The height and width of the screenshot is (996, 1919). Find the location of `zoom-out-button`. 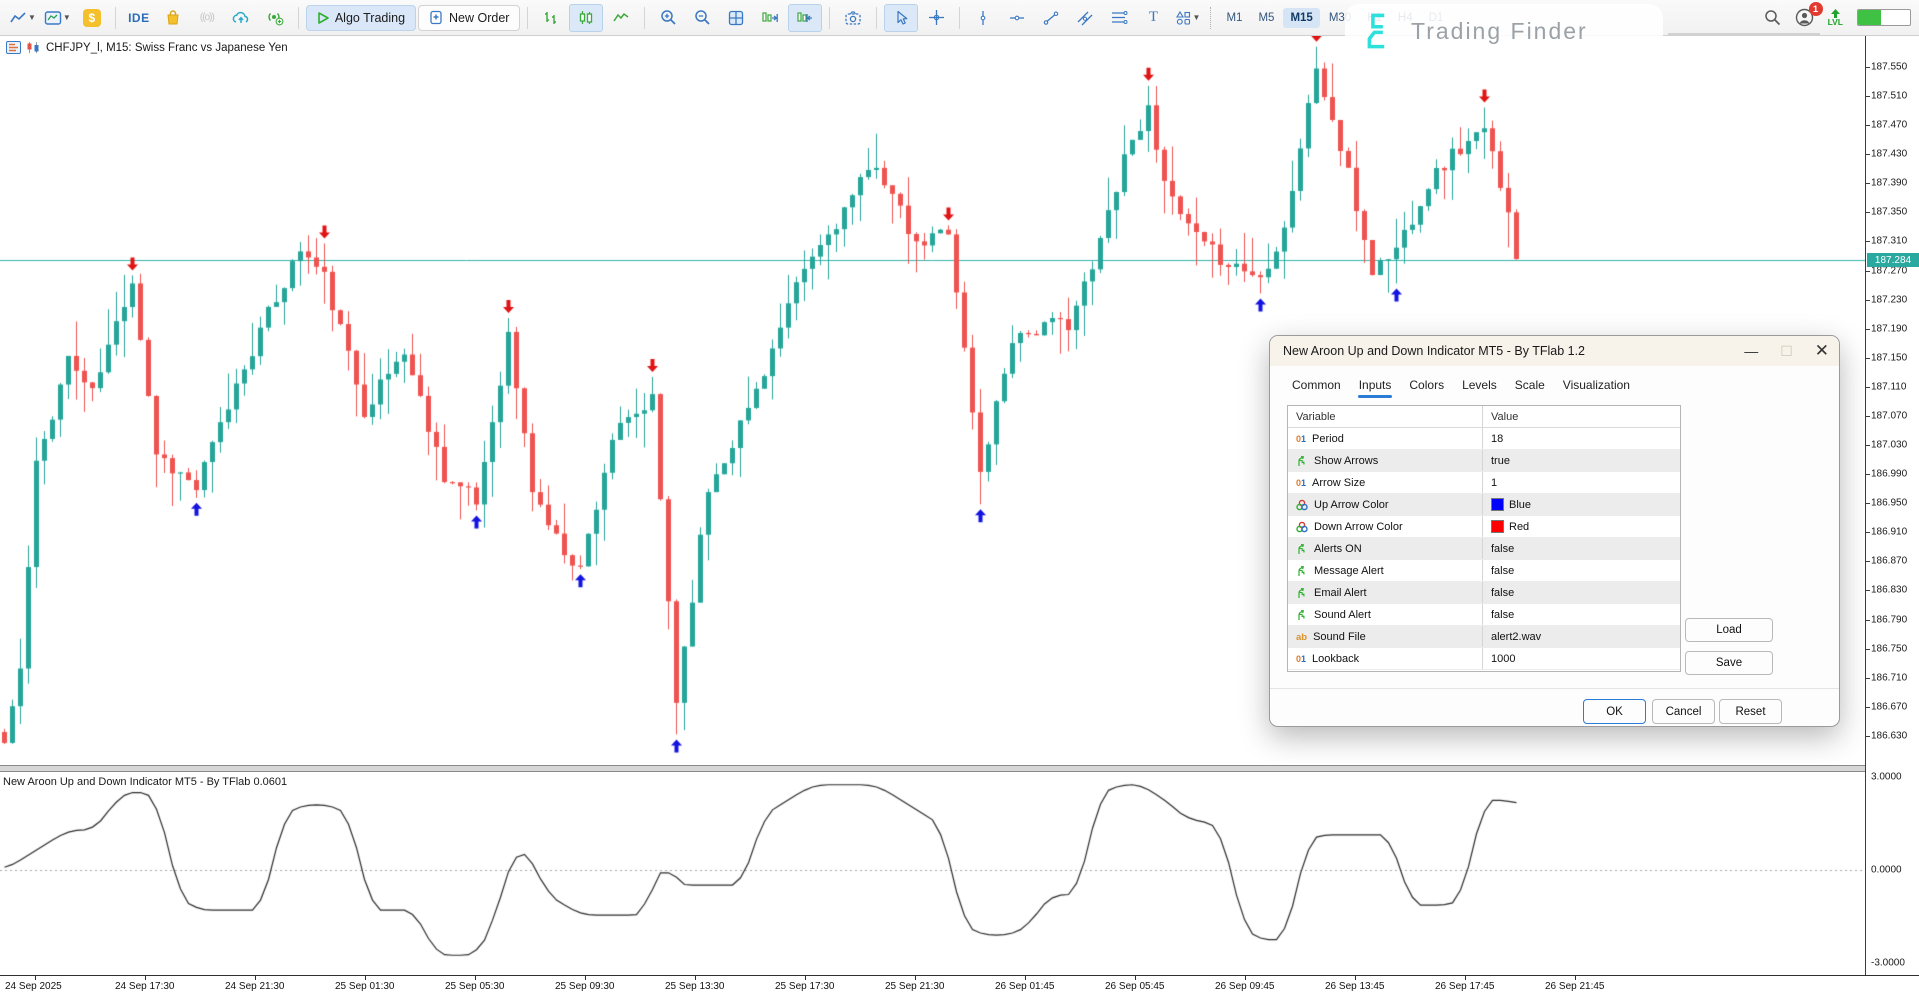

zoom-out-button is located at coordinates (702, 18).